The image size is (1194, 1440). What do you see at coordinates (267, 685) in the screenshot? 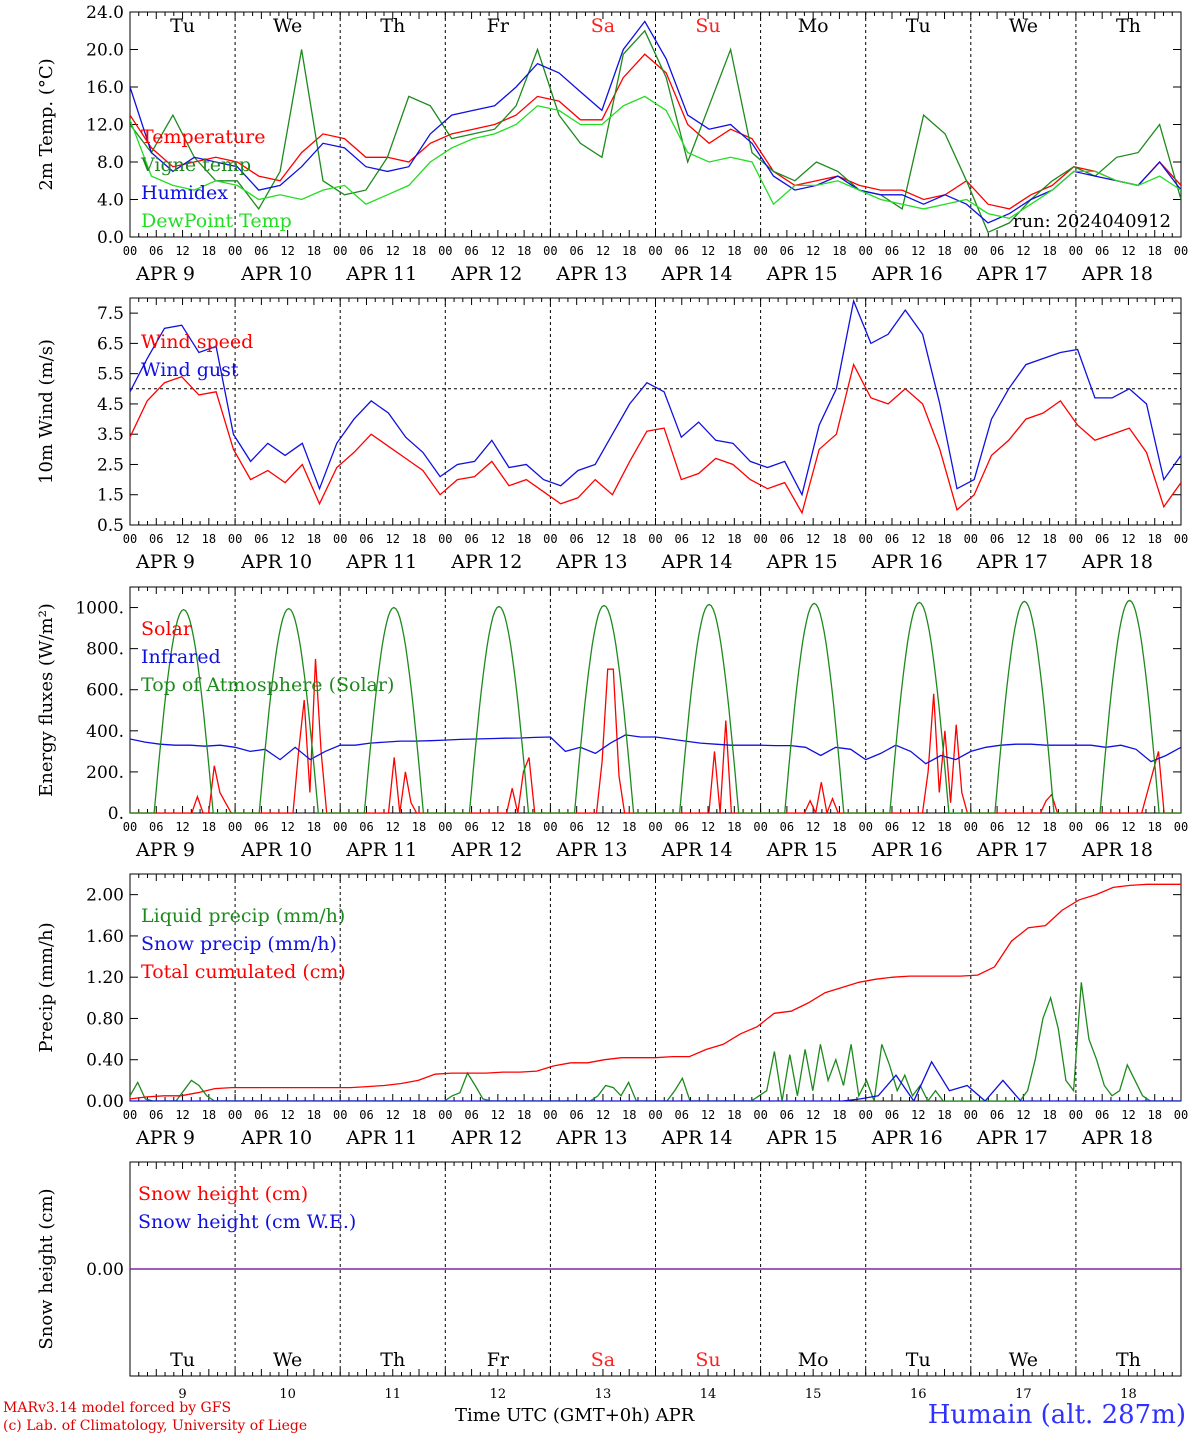
I see `legend-top-of-atmosphere-solar: Top of Atmosphere (Solar)` at bounding box center [267, 685].